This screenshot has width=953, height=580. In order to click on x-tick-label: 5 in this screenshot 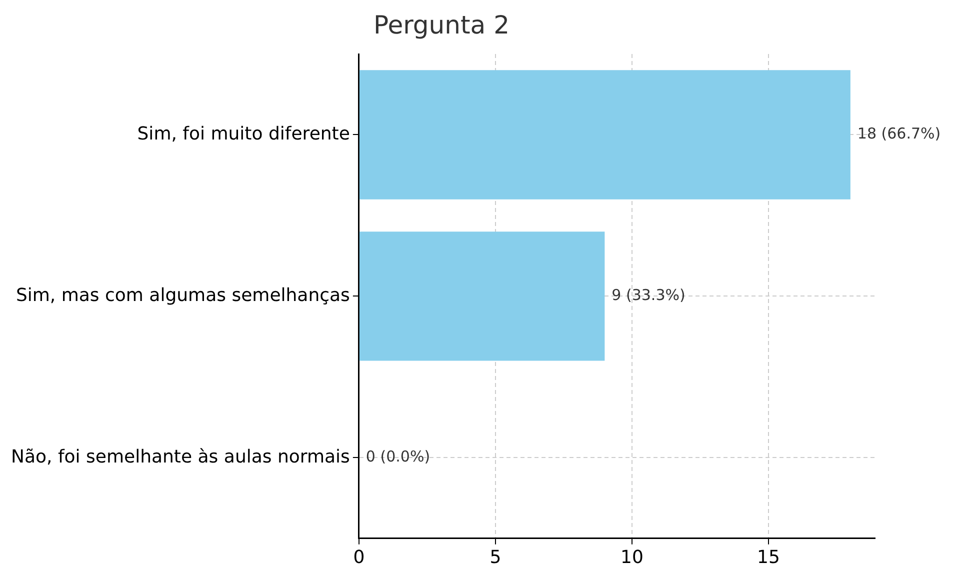, I will do `click(496, 557)`.